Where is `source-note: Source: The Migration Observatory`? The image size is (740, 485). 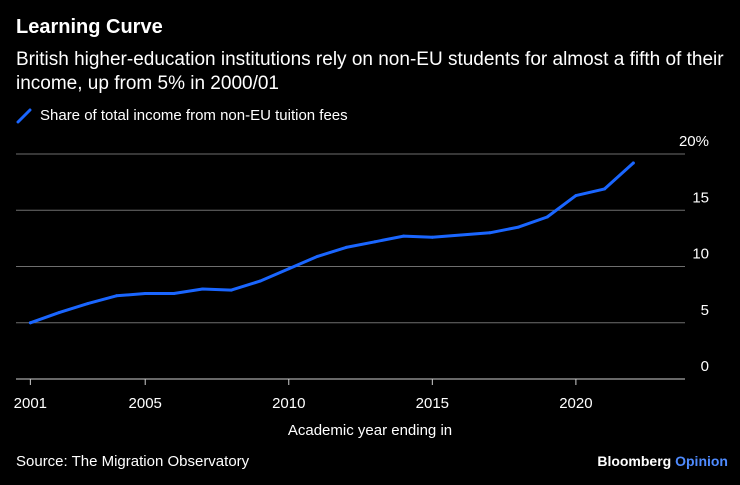 source-note: Source: The Migration Observatory is located at coordinates (133, 461).